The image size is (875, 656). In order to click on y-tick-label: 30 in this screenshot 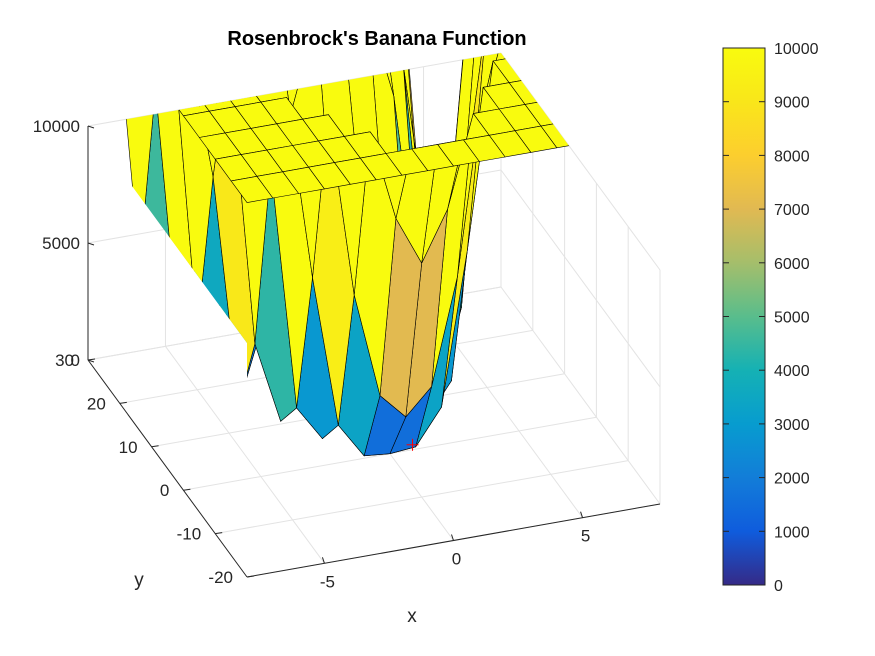, I will do `click(64, 360)`.